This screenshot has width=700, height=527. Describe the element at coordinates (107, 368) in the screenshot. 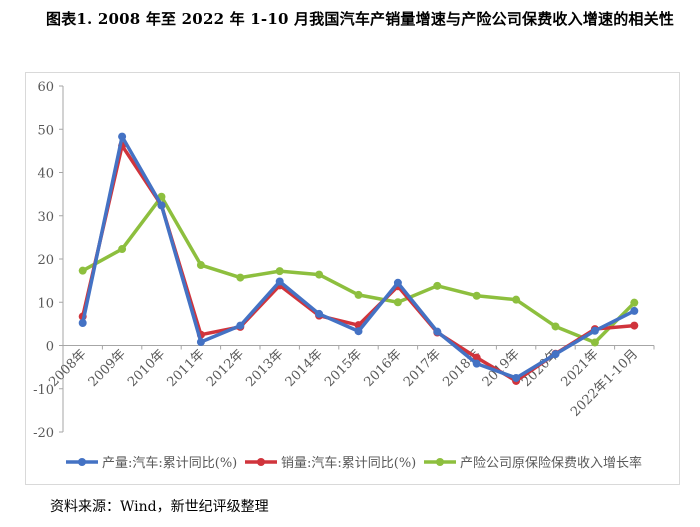

I see `x-tick-label: 2009年` at that location.